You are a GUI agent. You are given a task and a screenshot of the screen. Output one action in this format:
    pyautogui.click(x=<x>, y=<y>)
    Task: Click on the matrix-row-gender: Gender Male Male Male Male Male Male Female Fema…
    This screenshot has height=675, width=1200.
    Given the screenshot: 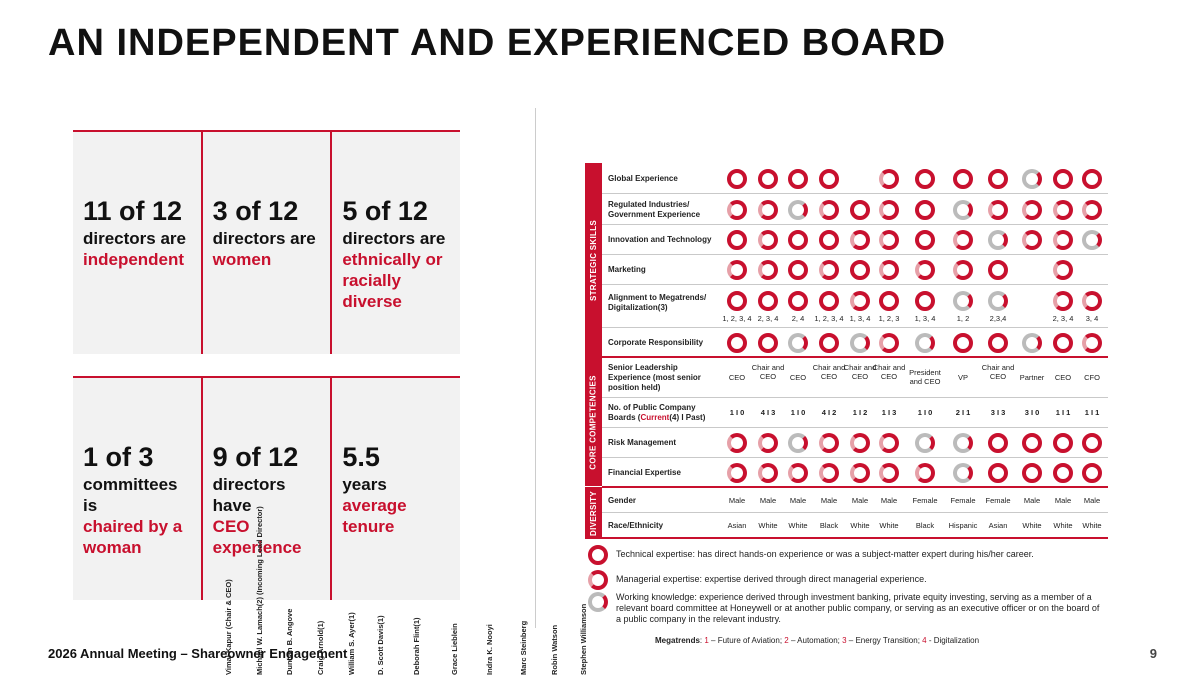 What is the action you would take?
    pyautogui.click(x=855, y=500)
    